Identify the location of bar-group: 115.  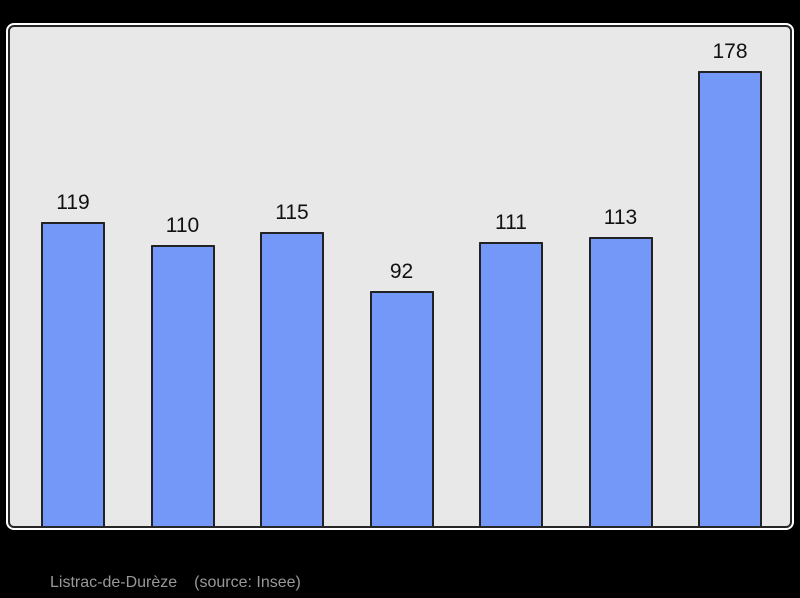
(292, 363).